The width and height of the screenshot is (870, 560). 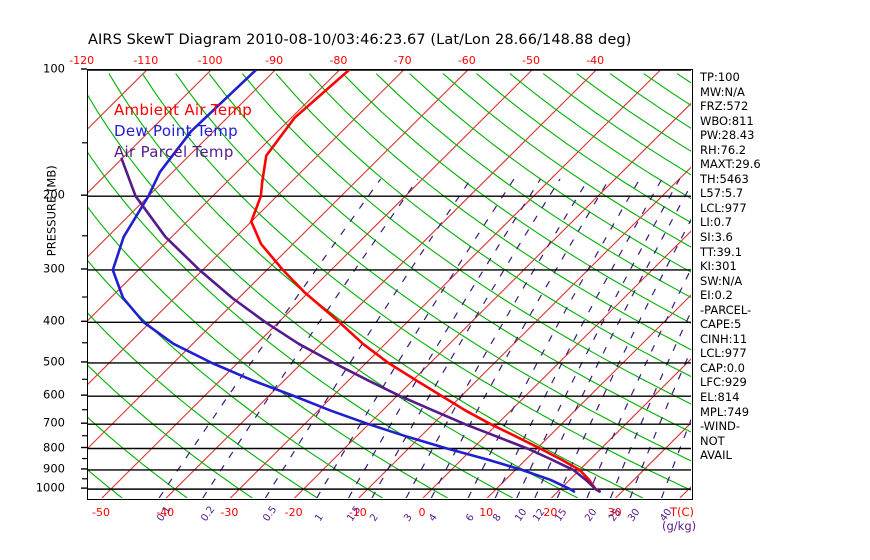 What do you see at coordinates (531, 60) in the screenshot?
I see `top-temp-tick: -50` at bounding box center [531, 60].